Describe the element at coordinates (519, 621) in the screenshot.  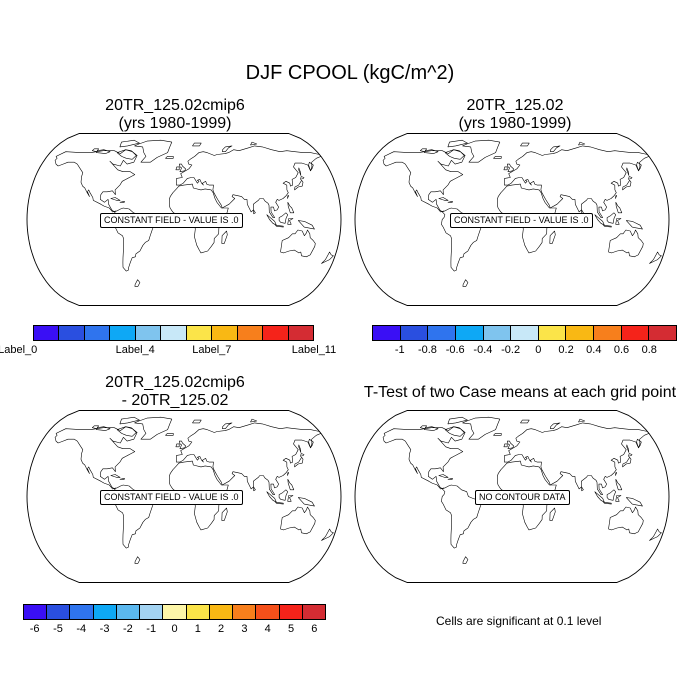
I see `significance-note: Cells are significant at 0.1 level` at that location.